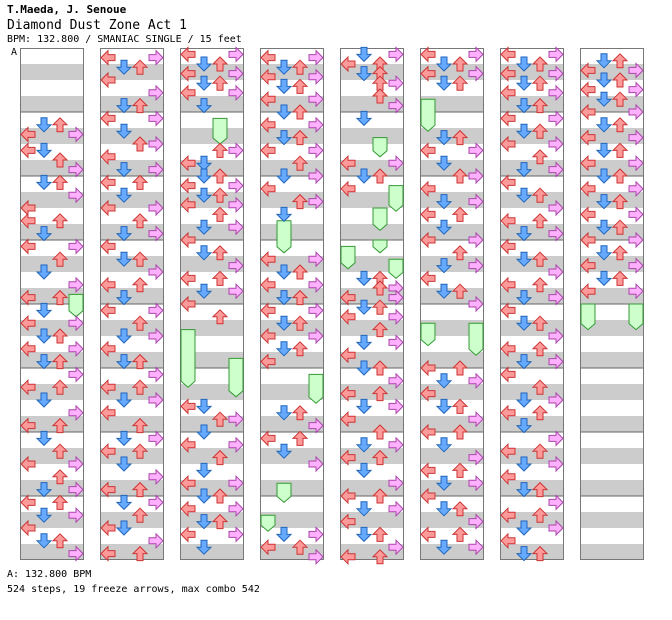 This screenshot has width=672, height=620. What do you see at coordinates (292, 304) in the screenshot?
I see `chart-column` at bounding box center [292, 304].